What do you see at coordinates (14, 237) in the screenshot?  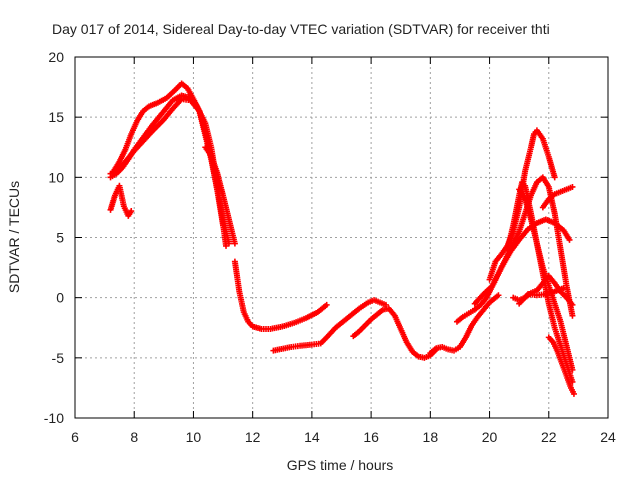 I see `y-axis-label: SDTVAR / TECUs` at bounding box center [14, 237].